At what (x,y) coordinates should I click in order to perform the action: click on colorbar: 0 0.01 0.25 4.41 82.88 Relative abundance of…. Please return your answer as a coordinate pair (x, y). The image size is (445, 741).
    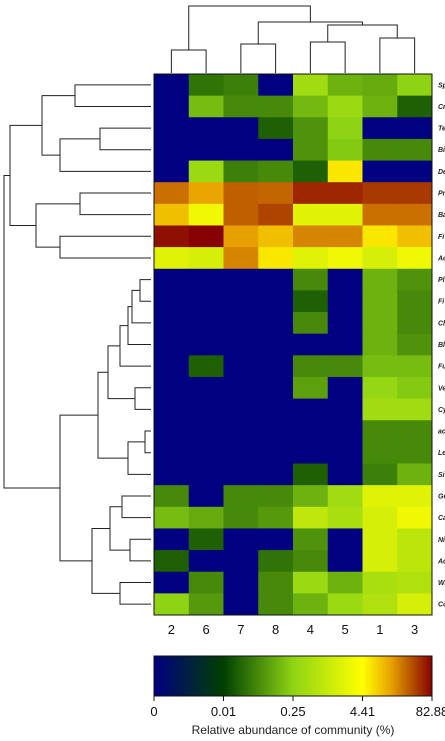
    Looking at the image, I should click on (297, 696).